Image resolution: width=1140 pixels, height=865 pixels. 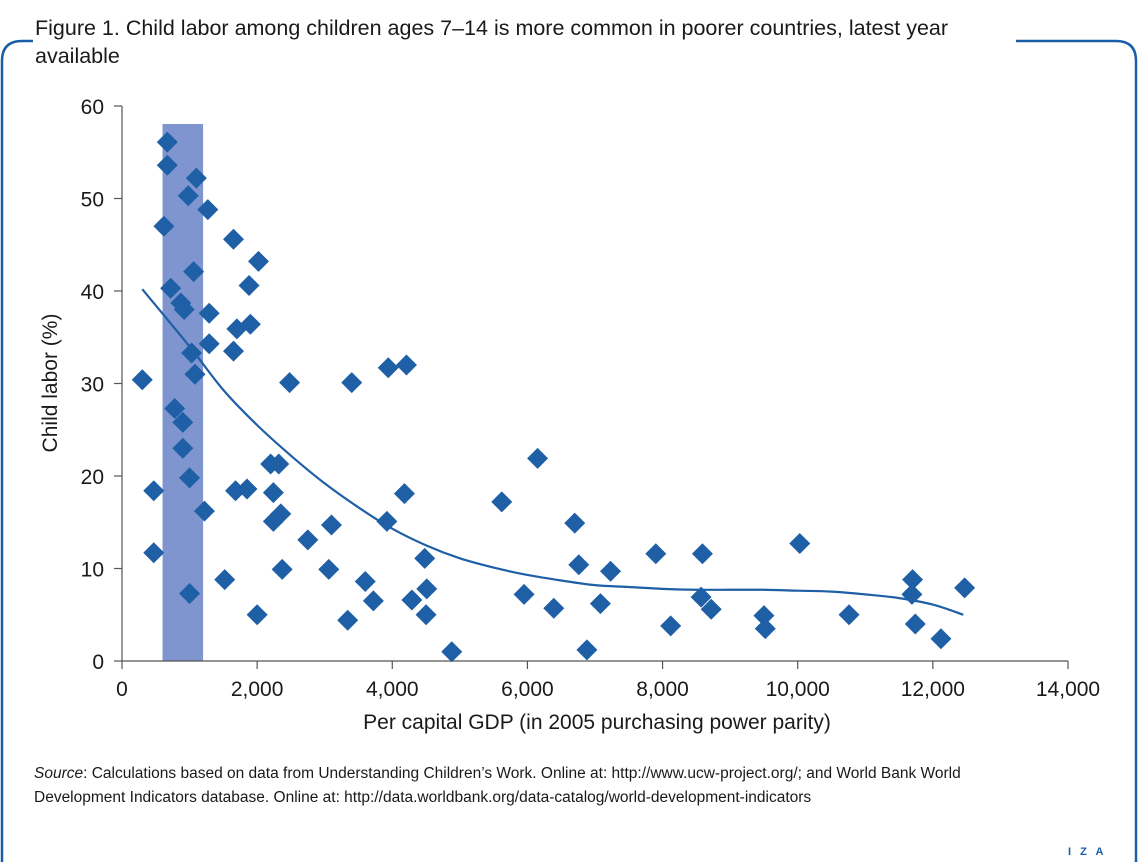 What do you see at coordinates (662, 689) in the screenshot?
I see `x-tick-label: 8,000` at bounding box center [662, 689].